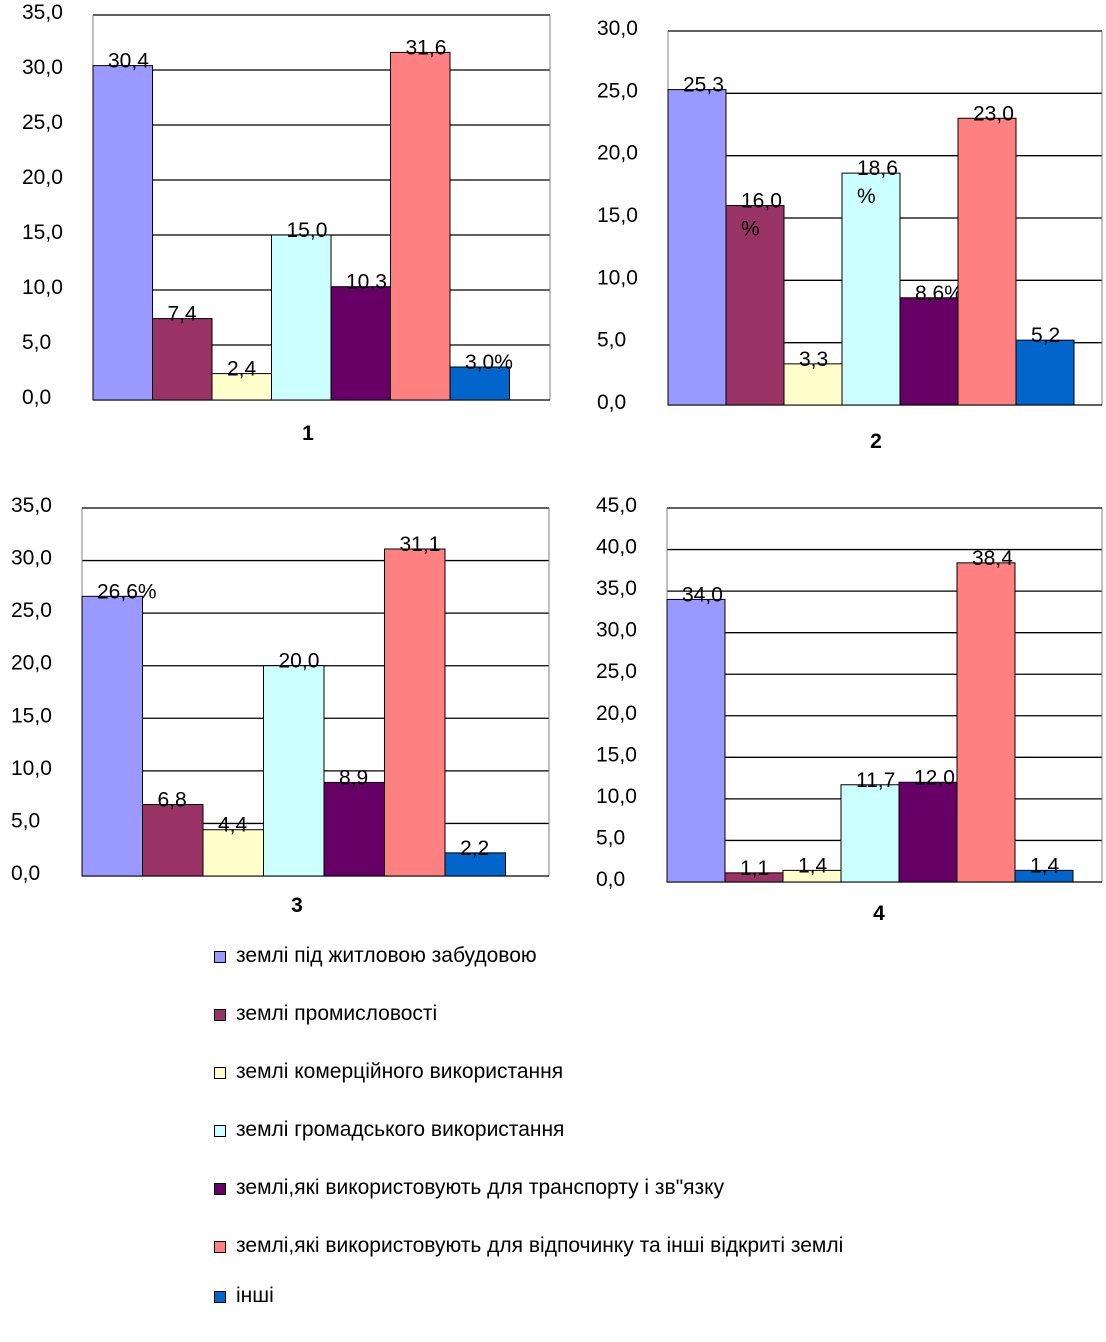  What do you see at coordinates (474, 848) in the screenshot?
I see `data-label: 2,2` at bounding box center [474, 848].